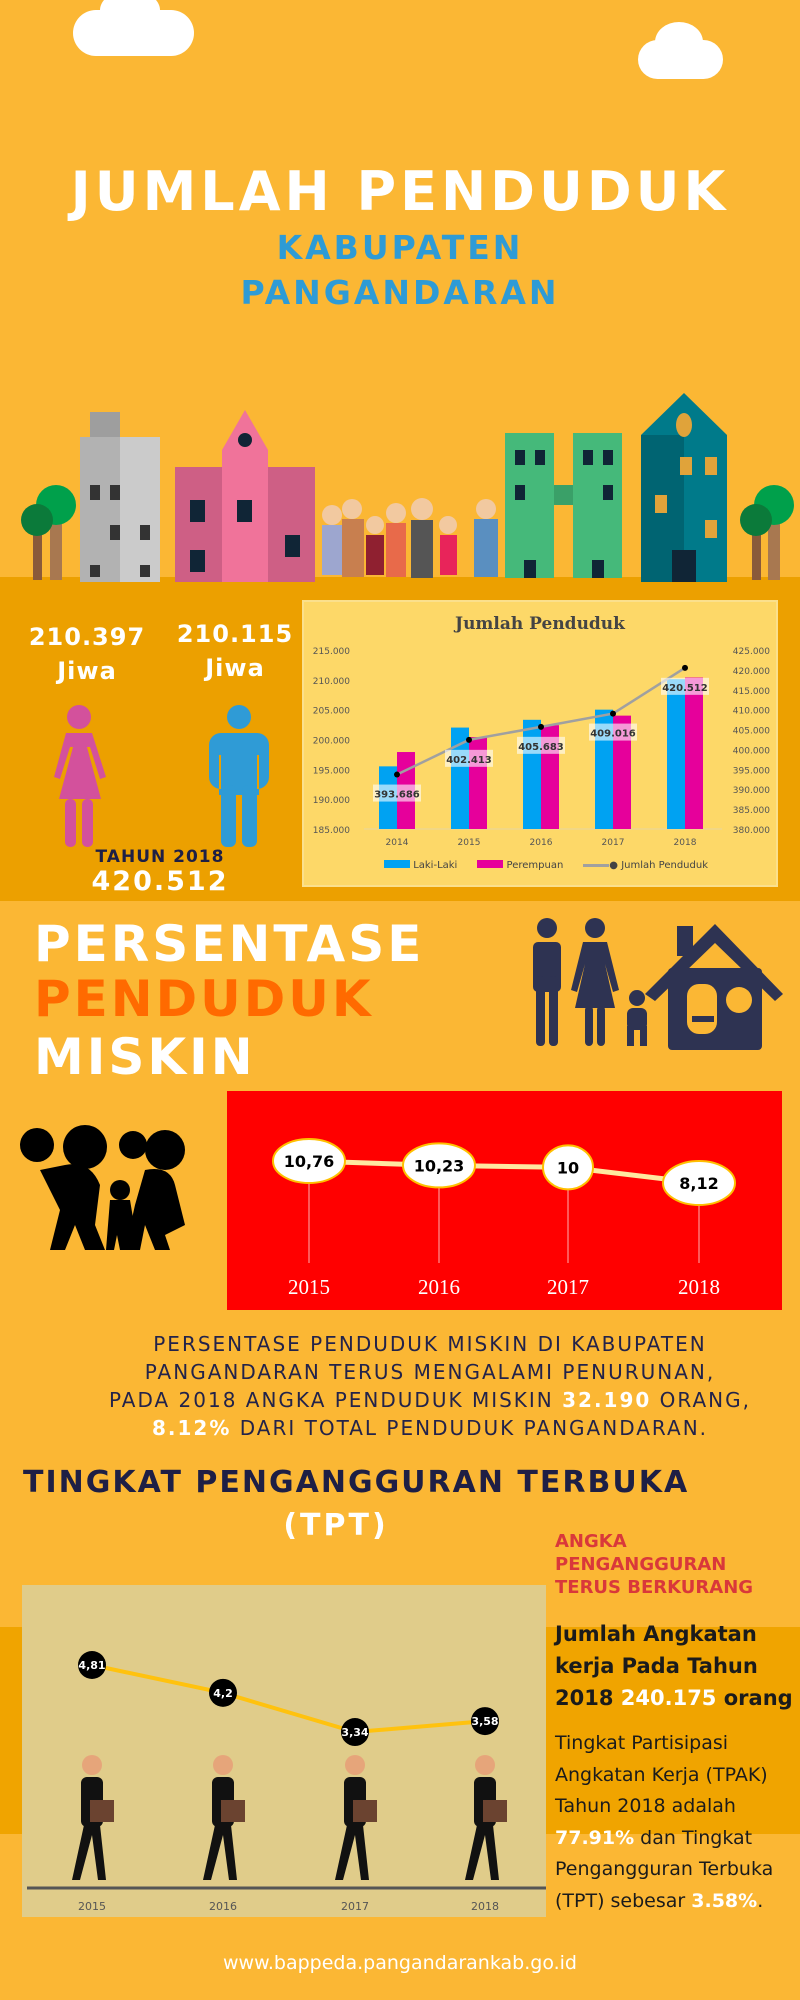 The height and width of the screenshot is (2000, 800). Describe the element at coordinates (420, 865) in the screenshot. I see `legend-laki: Laki-Laki` at that location.